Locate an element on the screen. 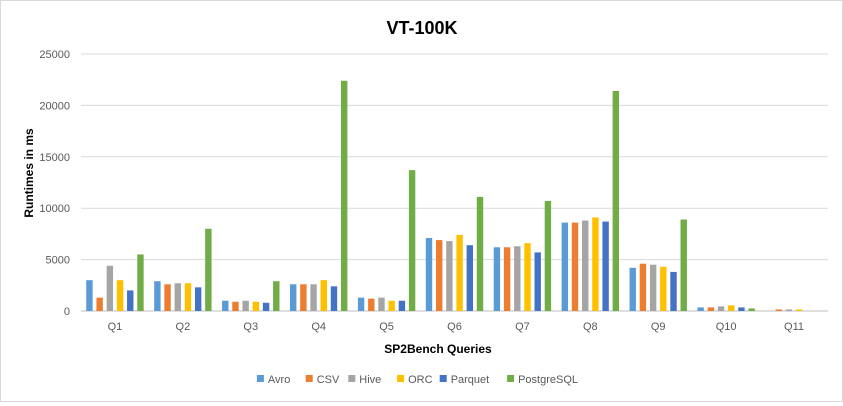  legend-label-avro: Avro is located at coordinates (279, 380).